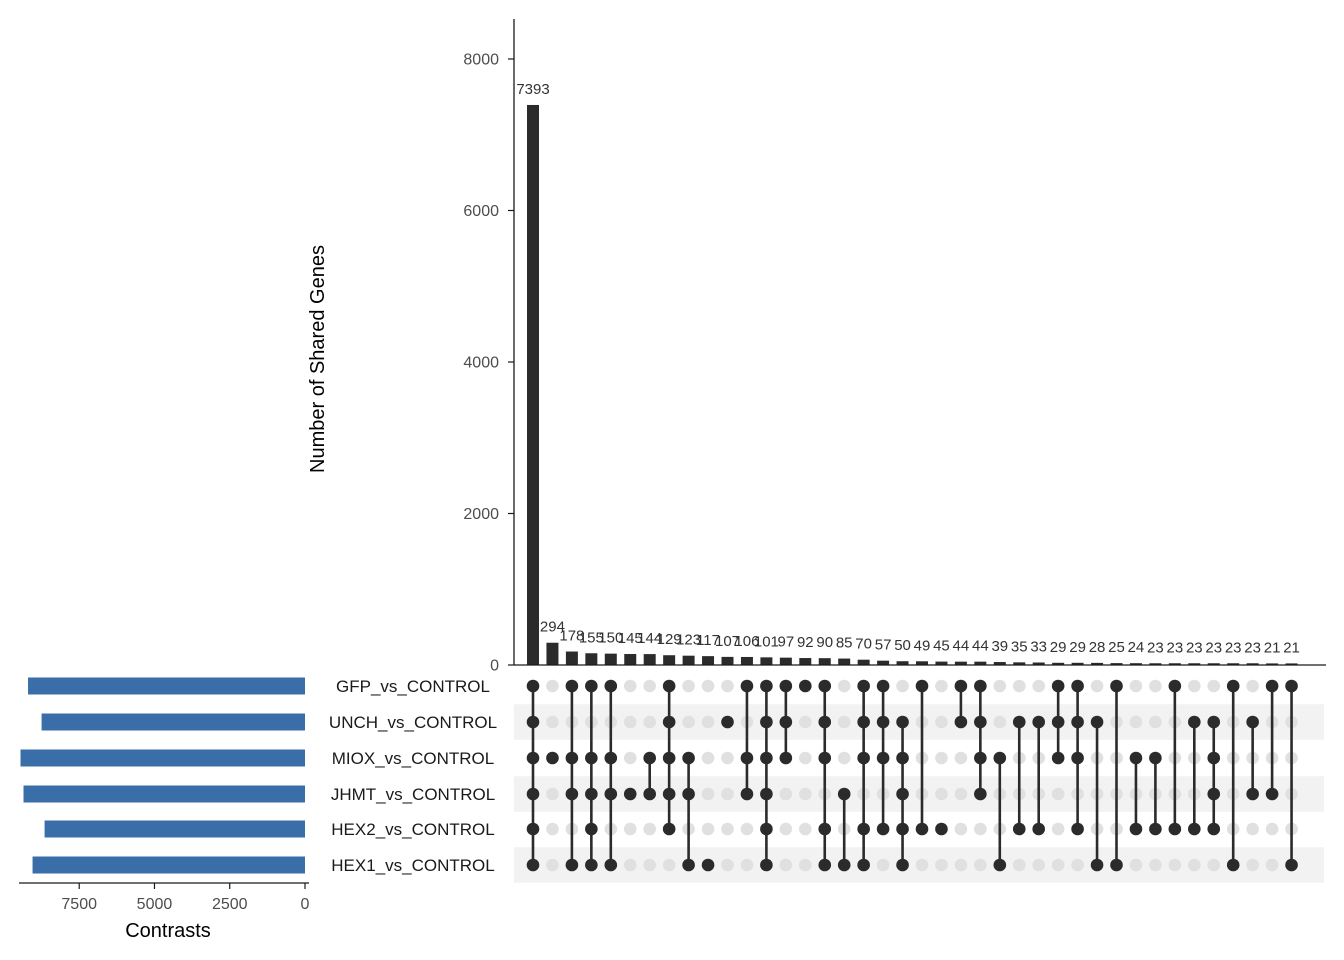 This screenshot has width=1344, height=960. Describe the element at coordinates (1155, 647) in the screenshot. I see `intersection-count-label: 23` at that location.